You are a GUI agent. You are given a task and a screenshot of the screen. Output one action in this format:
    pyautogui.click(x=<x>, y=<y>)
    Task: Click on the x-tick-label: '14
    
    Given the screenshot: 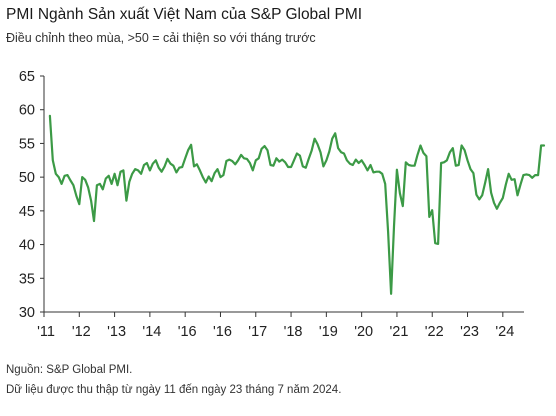 What is the action you would take?
    pyautogui.click(x=151, y=332)
    